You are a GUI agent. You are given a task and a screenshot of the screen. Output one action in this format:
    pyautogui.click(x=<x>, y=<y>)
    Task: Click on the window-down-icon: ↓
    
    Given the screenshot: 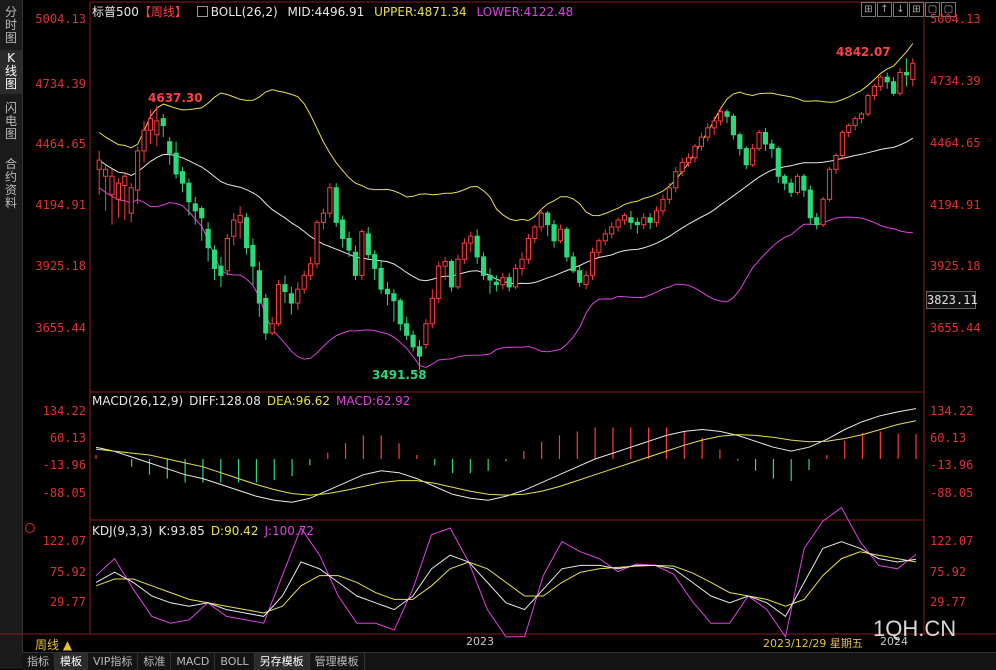 What is the action you would take?
    pyautogui.click(x=900, y=9)
    